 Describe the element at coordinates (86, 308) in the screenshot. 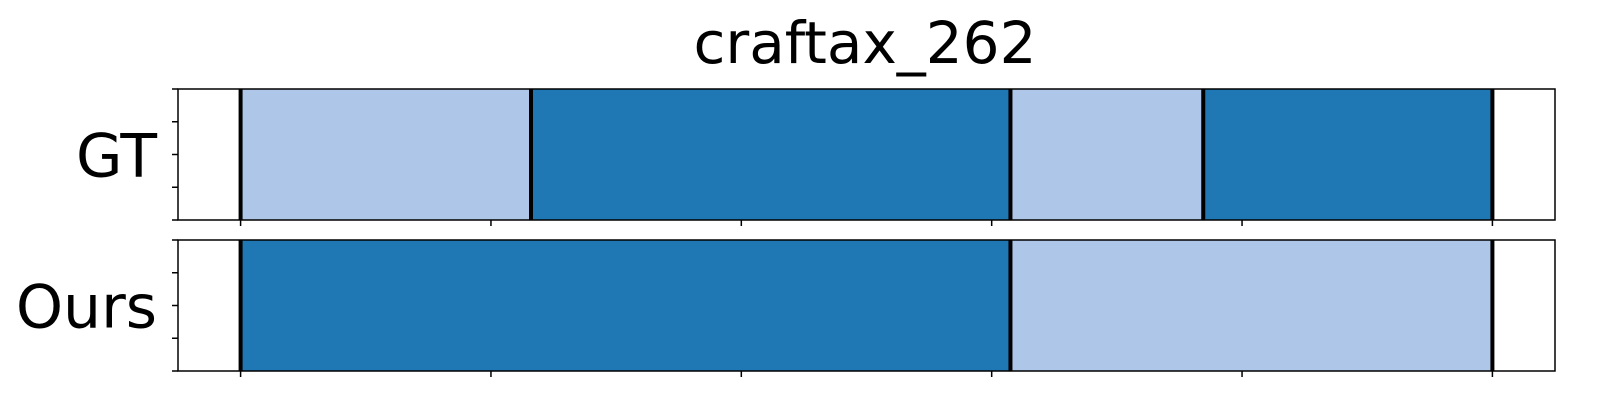

I see `row-label-1: Ours` at that location.